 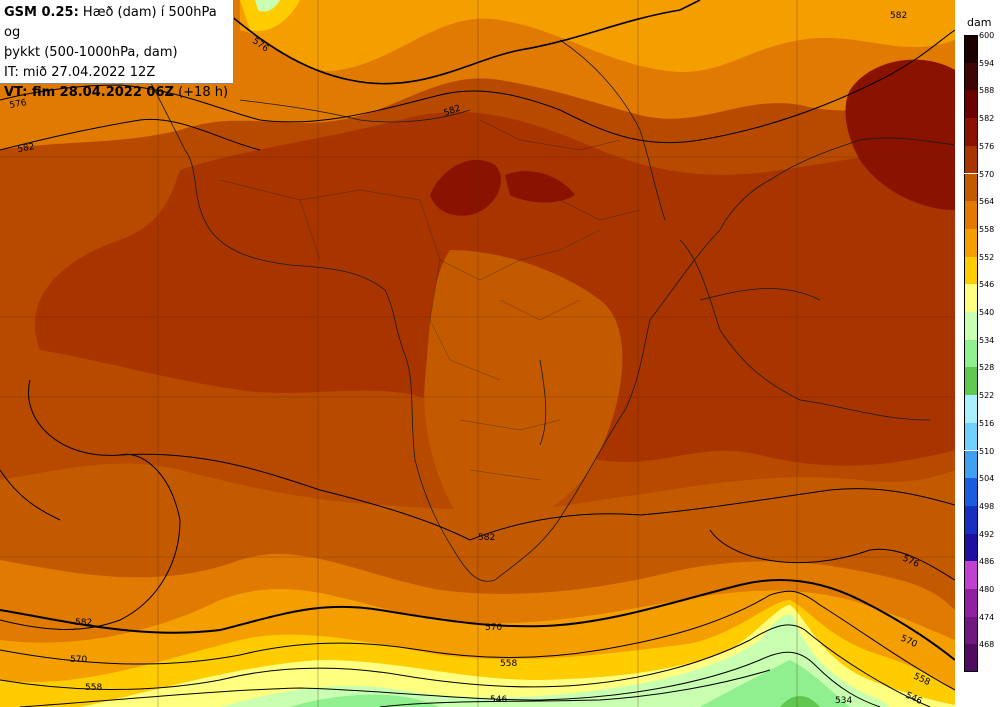 I want to click on colorbar-tick-label: 474, so click(x=987, y=617).